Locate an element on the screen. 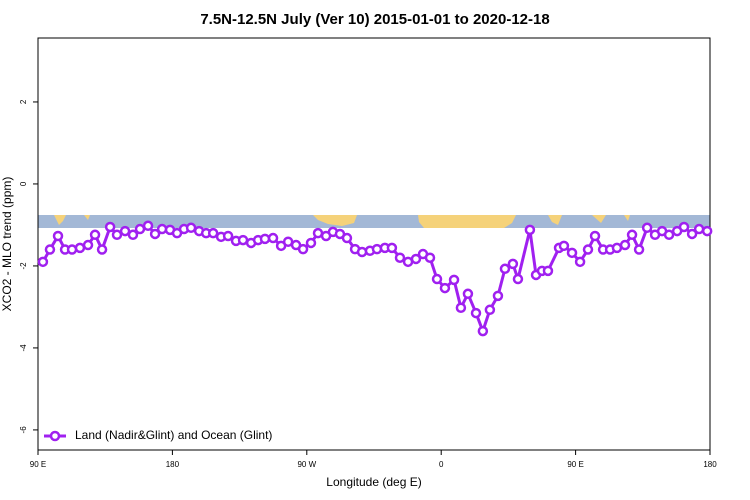 The width and height of the screenshot is (750, 500). y-tick-label: 0 is located at coordinates (23, 183).